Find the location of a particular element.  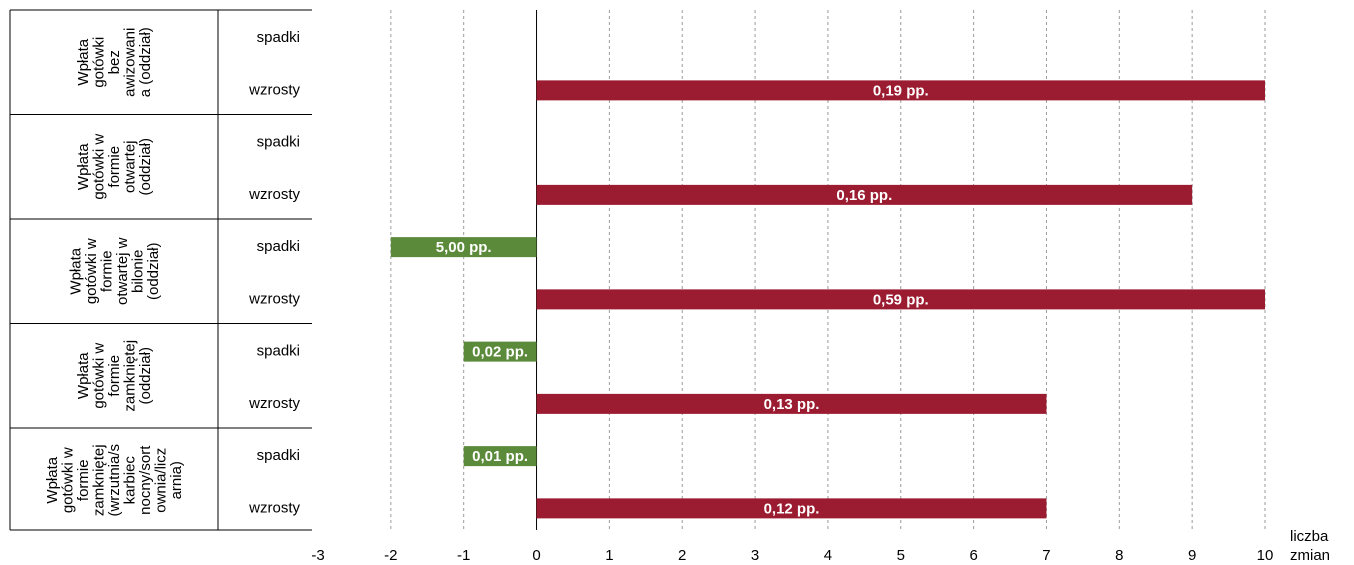

data-label: 0,12 pp. is located at coordinates (792, 508).